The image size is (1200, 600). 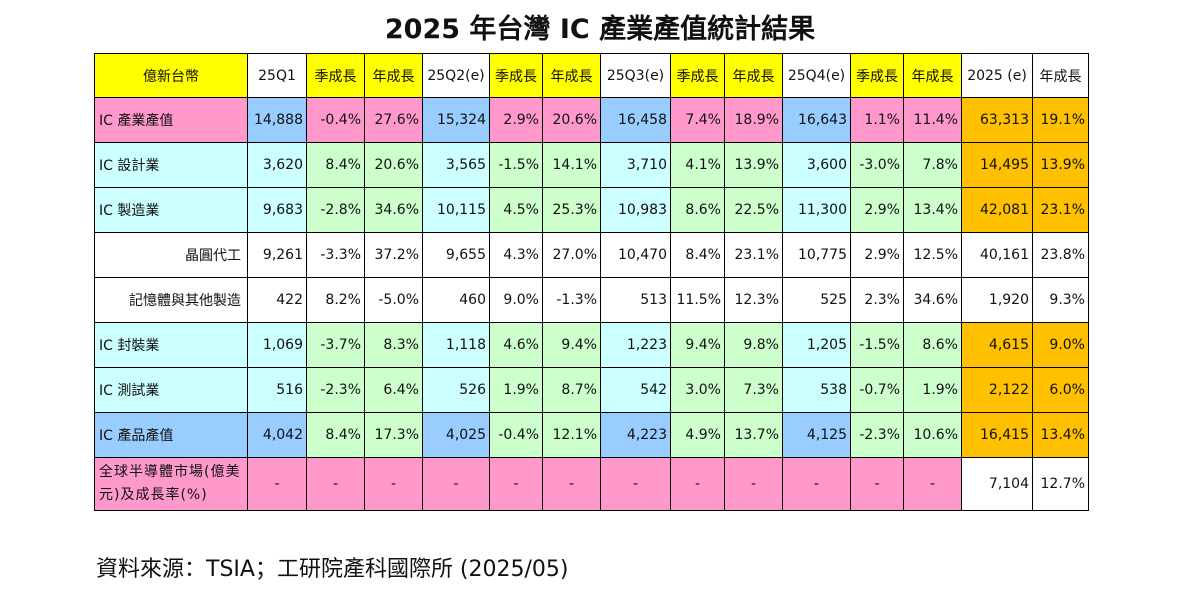 What do you see at coordinates (456, 255) in the screenshot?
I see `cell-q2-value: 9,655` at bounding box center [456, 255].